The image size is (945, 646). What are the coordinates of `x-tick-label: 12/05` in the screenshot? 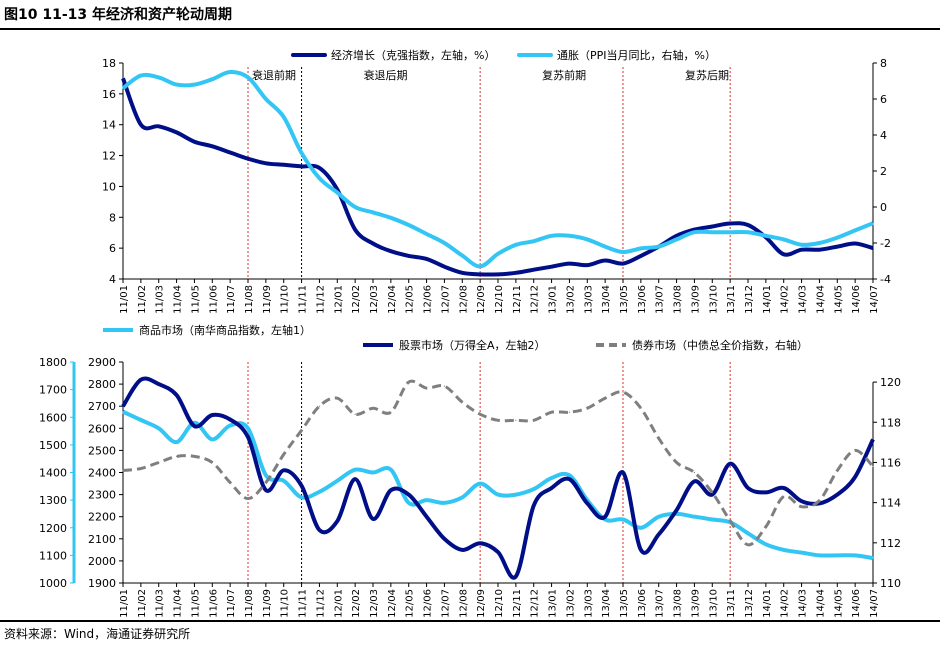 It's located at (410, 603).